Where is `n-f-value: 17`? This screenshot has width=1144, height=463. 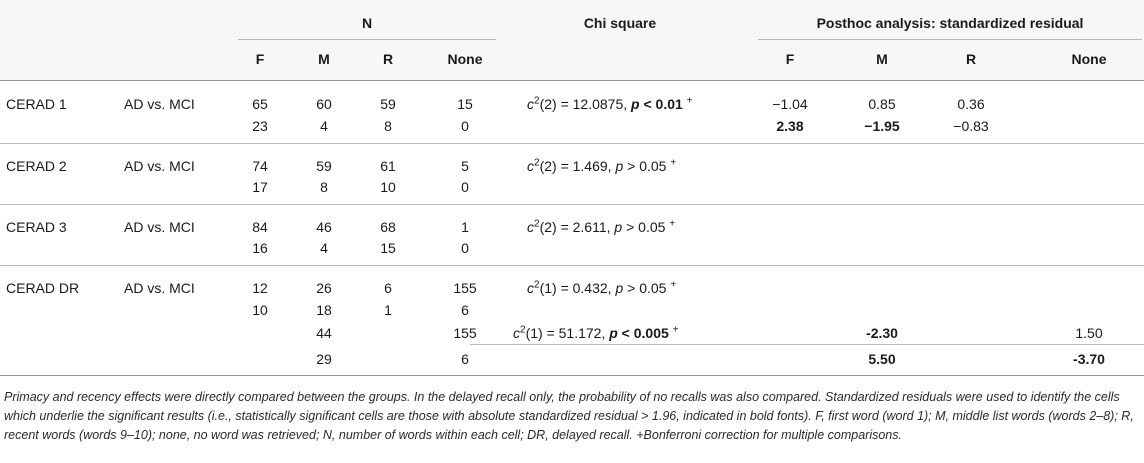 n-f-value: 17 is located at coordinates (260, 187).